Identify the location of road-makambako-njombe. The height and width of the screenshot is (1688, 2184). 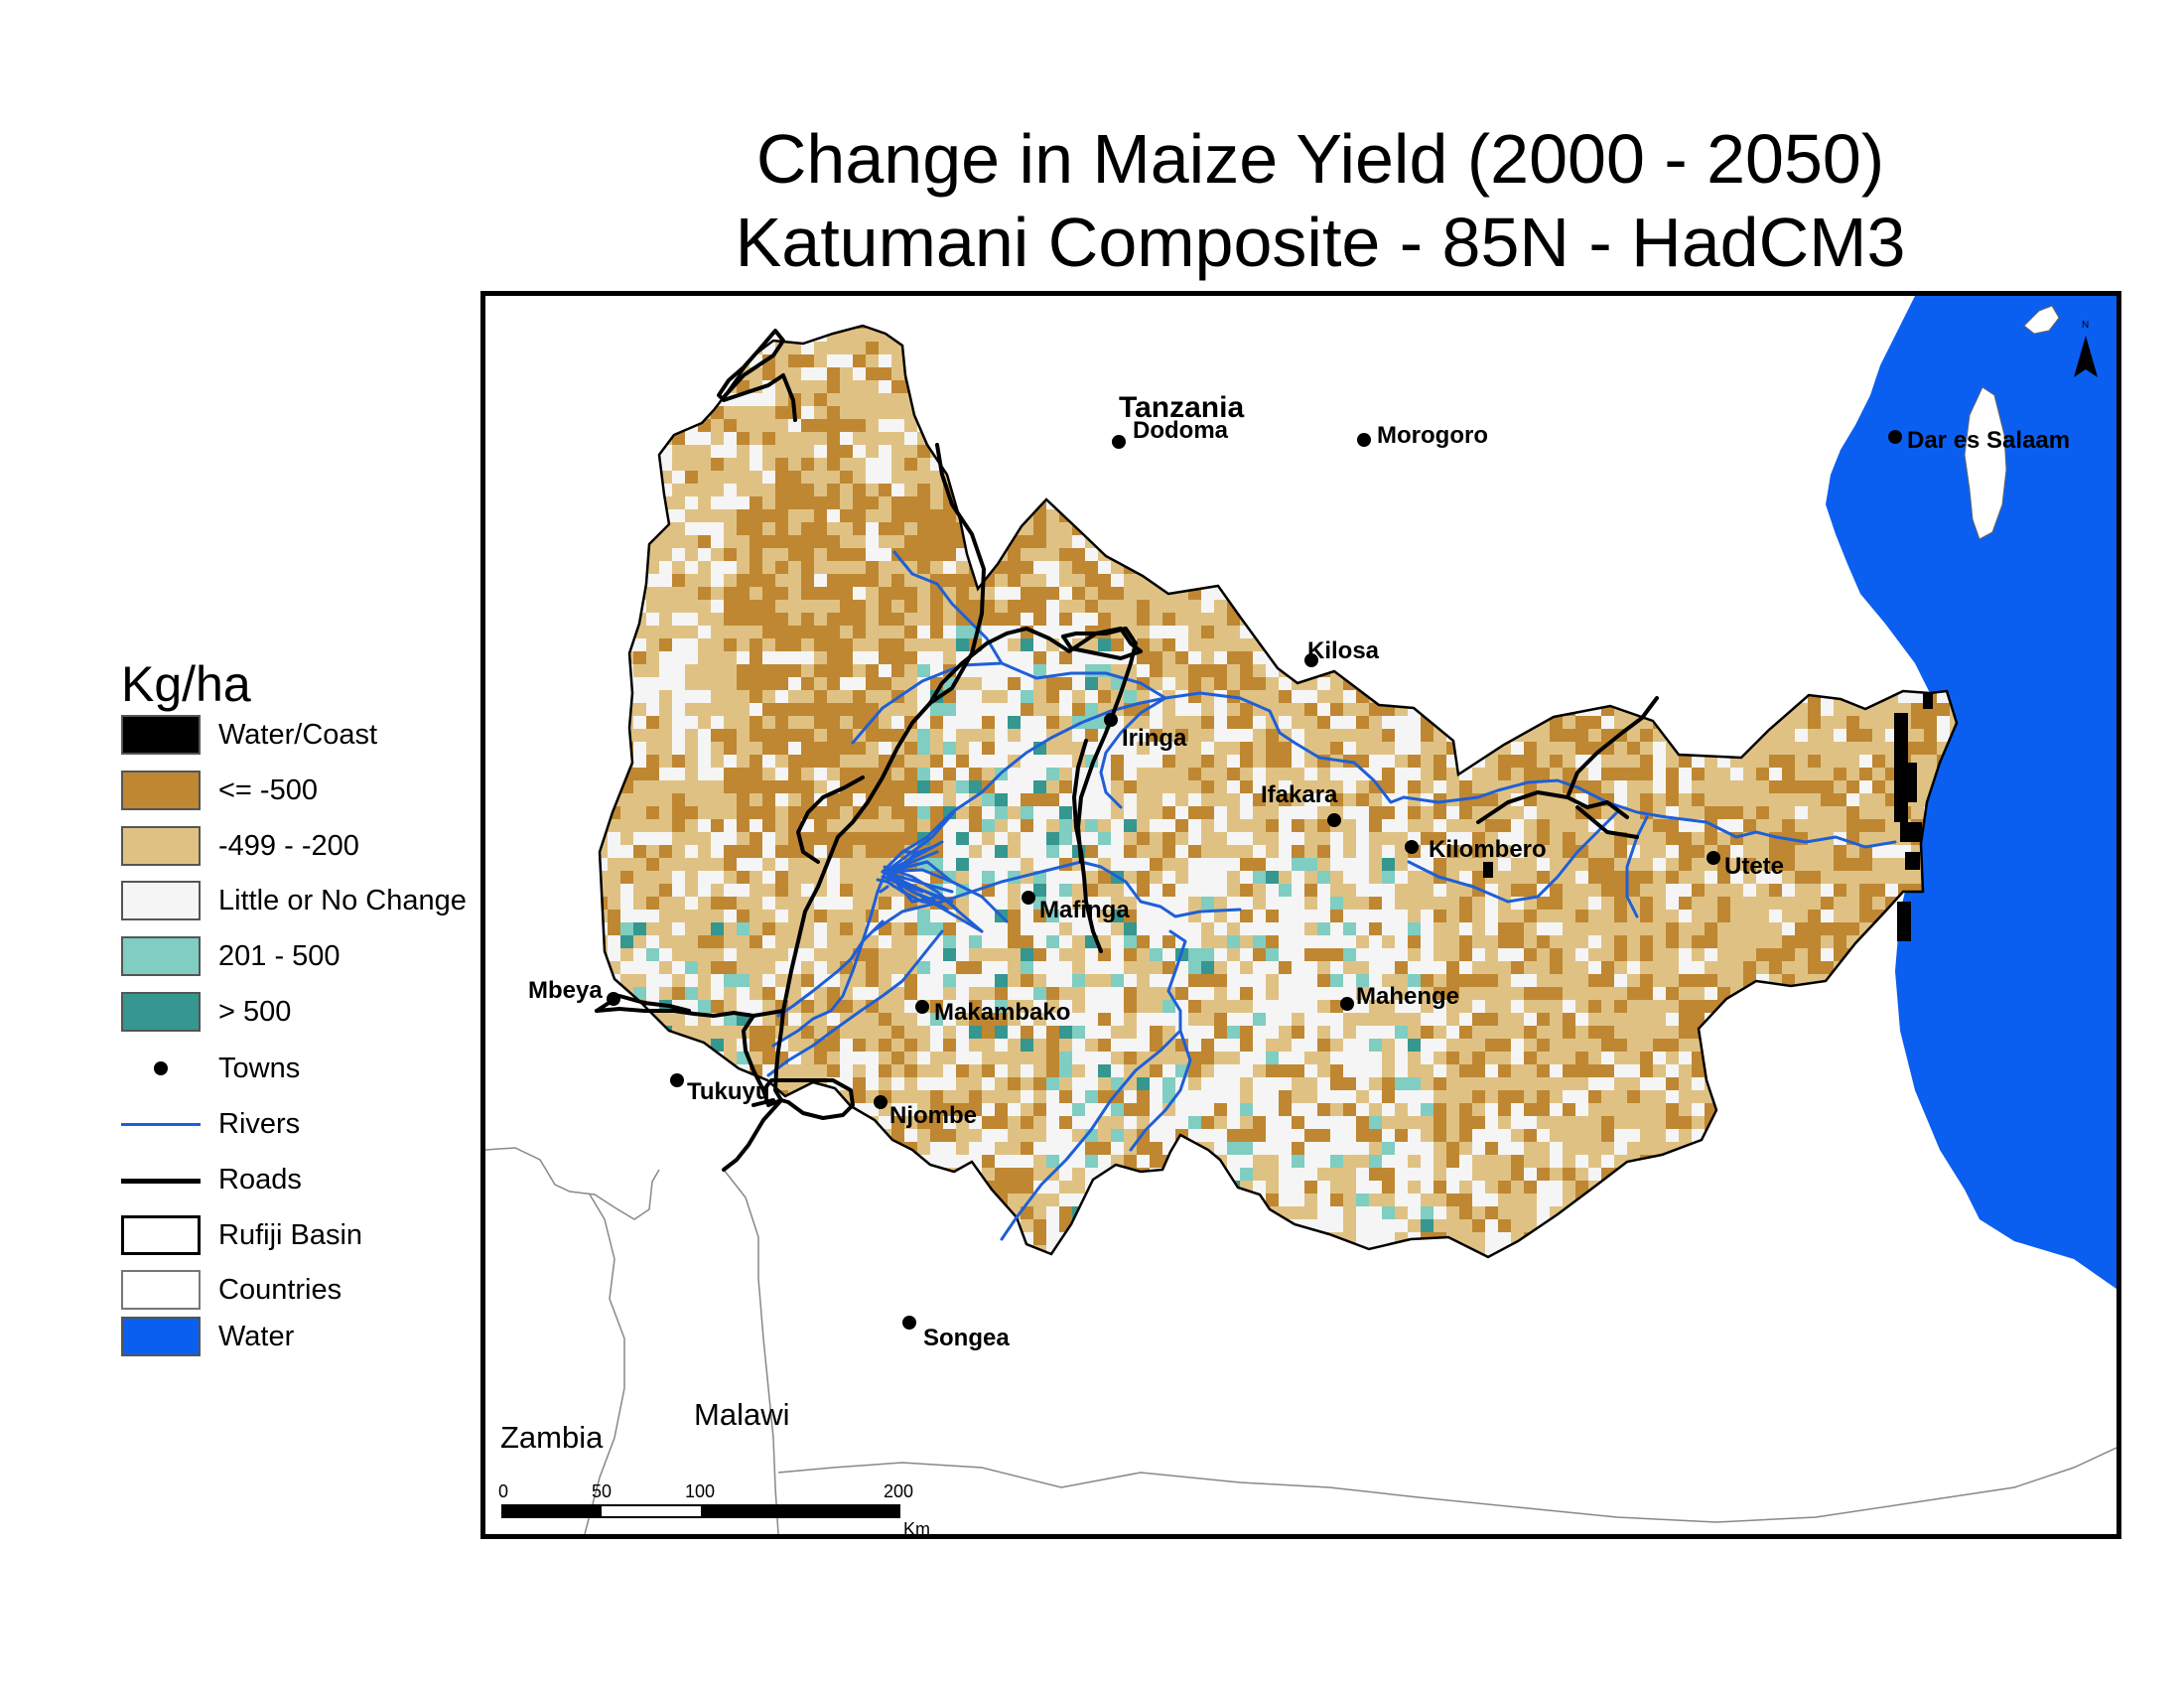
(779, 1055).